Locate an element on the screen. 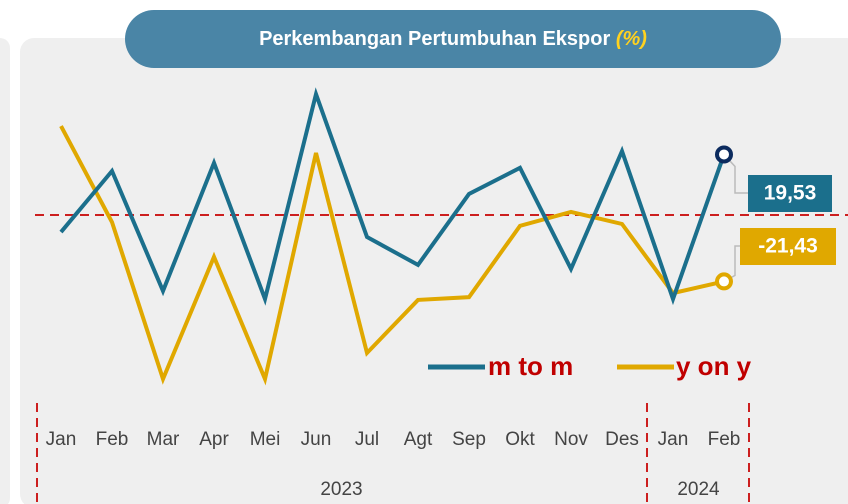 This screenshot has height=504, width=848. x-group-label: 2023 is located at coordinates (341, 489).